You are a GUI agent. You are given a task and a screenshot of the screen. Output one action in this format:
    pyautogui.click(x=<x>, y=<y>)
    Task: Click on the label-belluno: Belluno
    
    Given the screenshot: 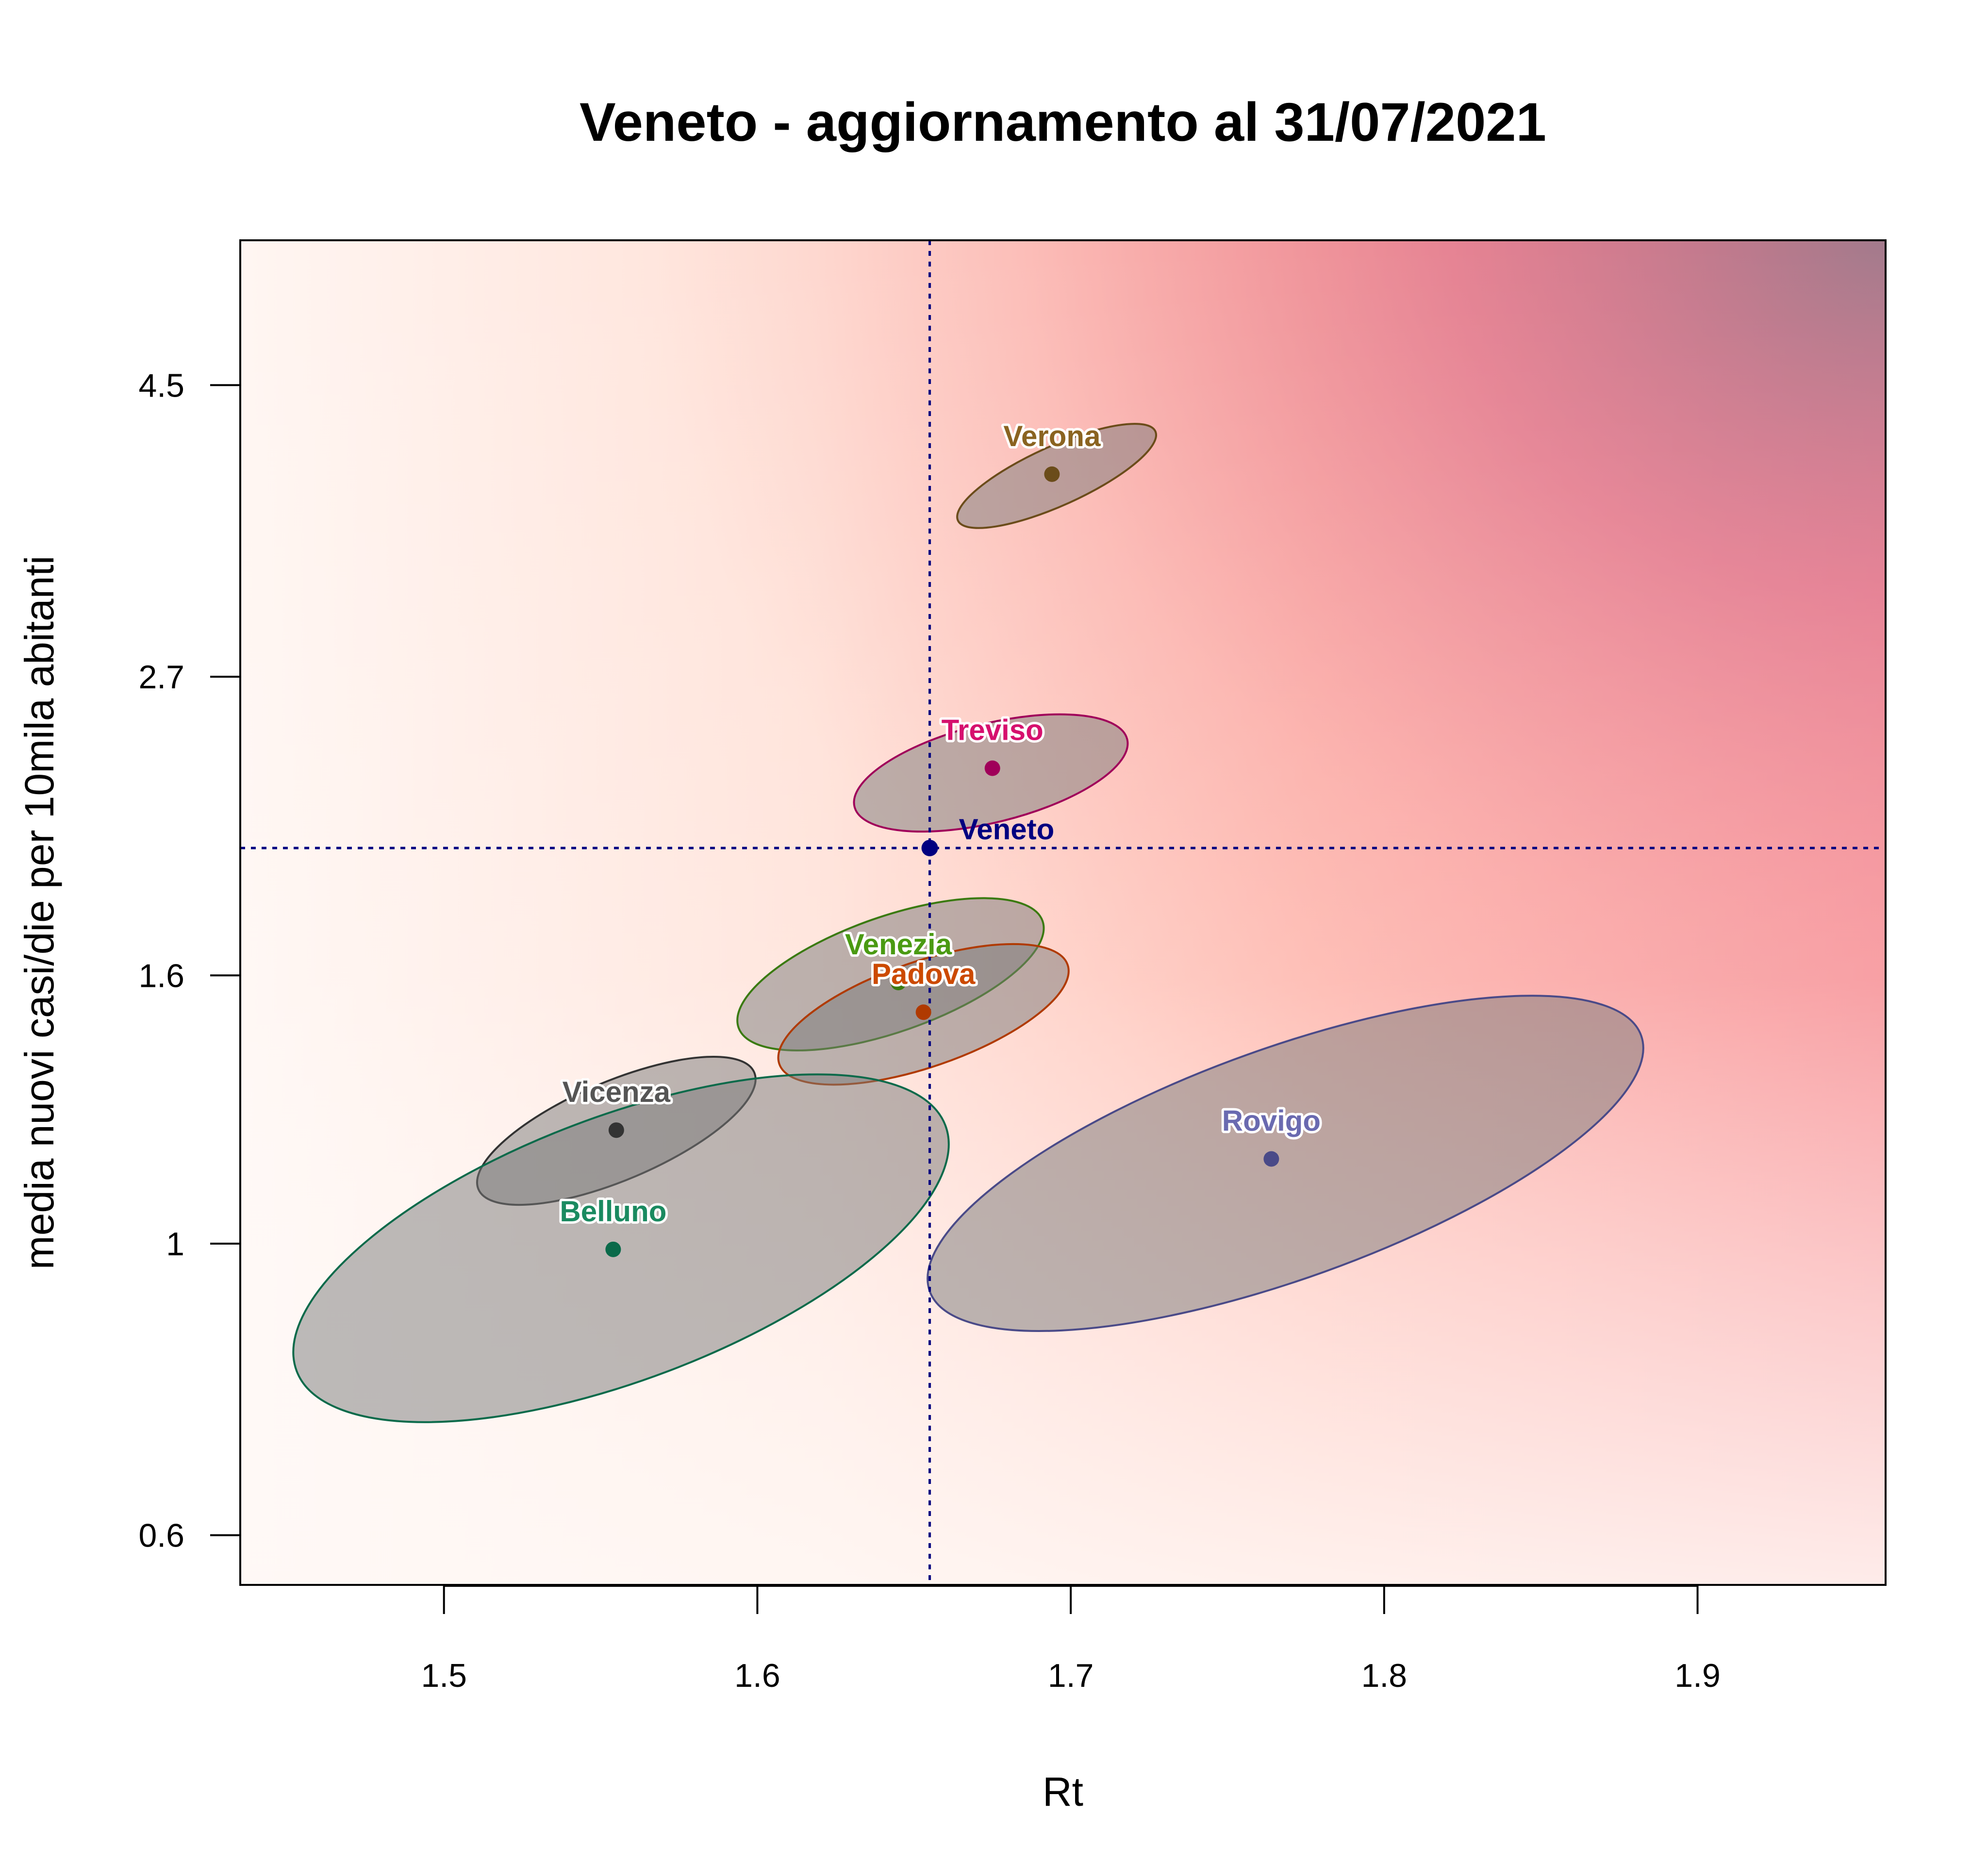 What is the action you would take?
    pyautogui.click(x=613, y=1211)
    